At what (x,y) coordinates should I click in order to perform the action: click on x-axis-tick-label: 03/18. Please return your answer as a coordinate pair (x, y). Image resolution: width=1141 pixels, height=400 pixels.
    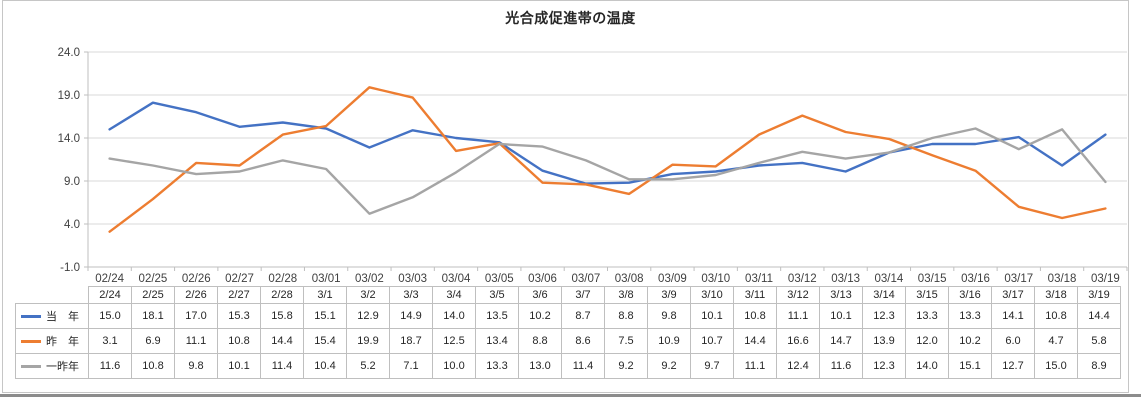
    Looking at the image, I should click on (1062, 278).